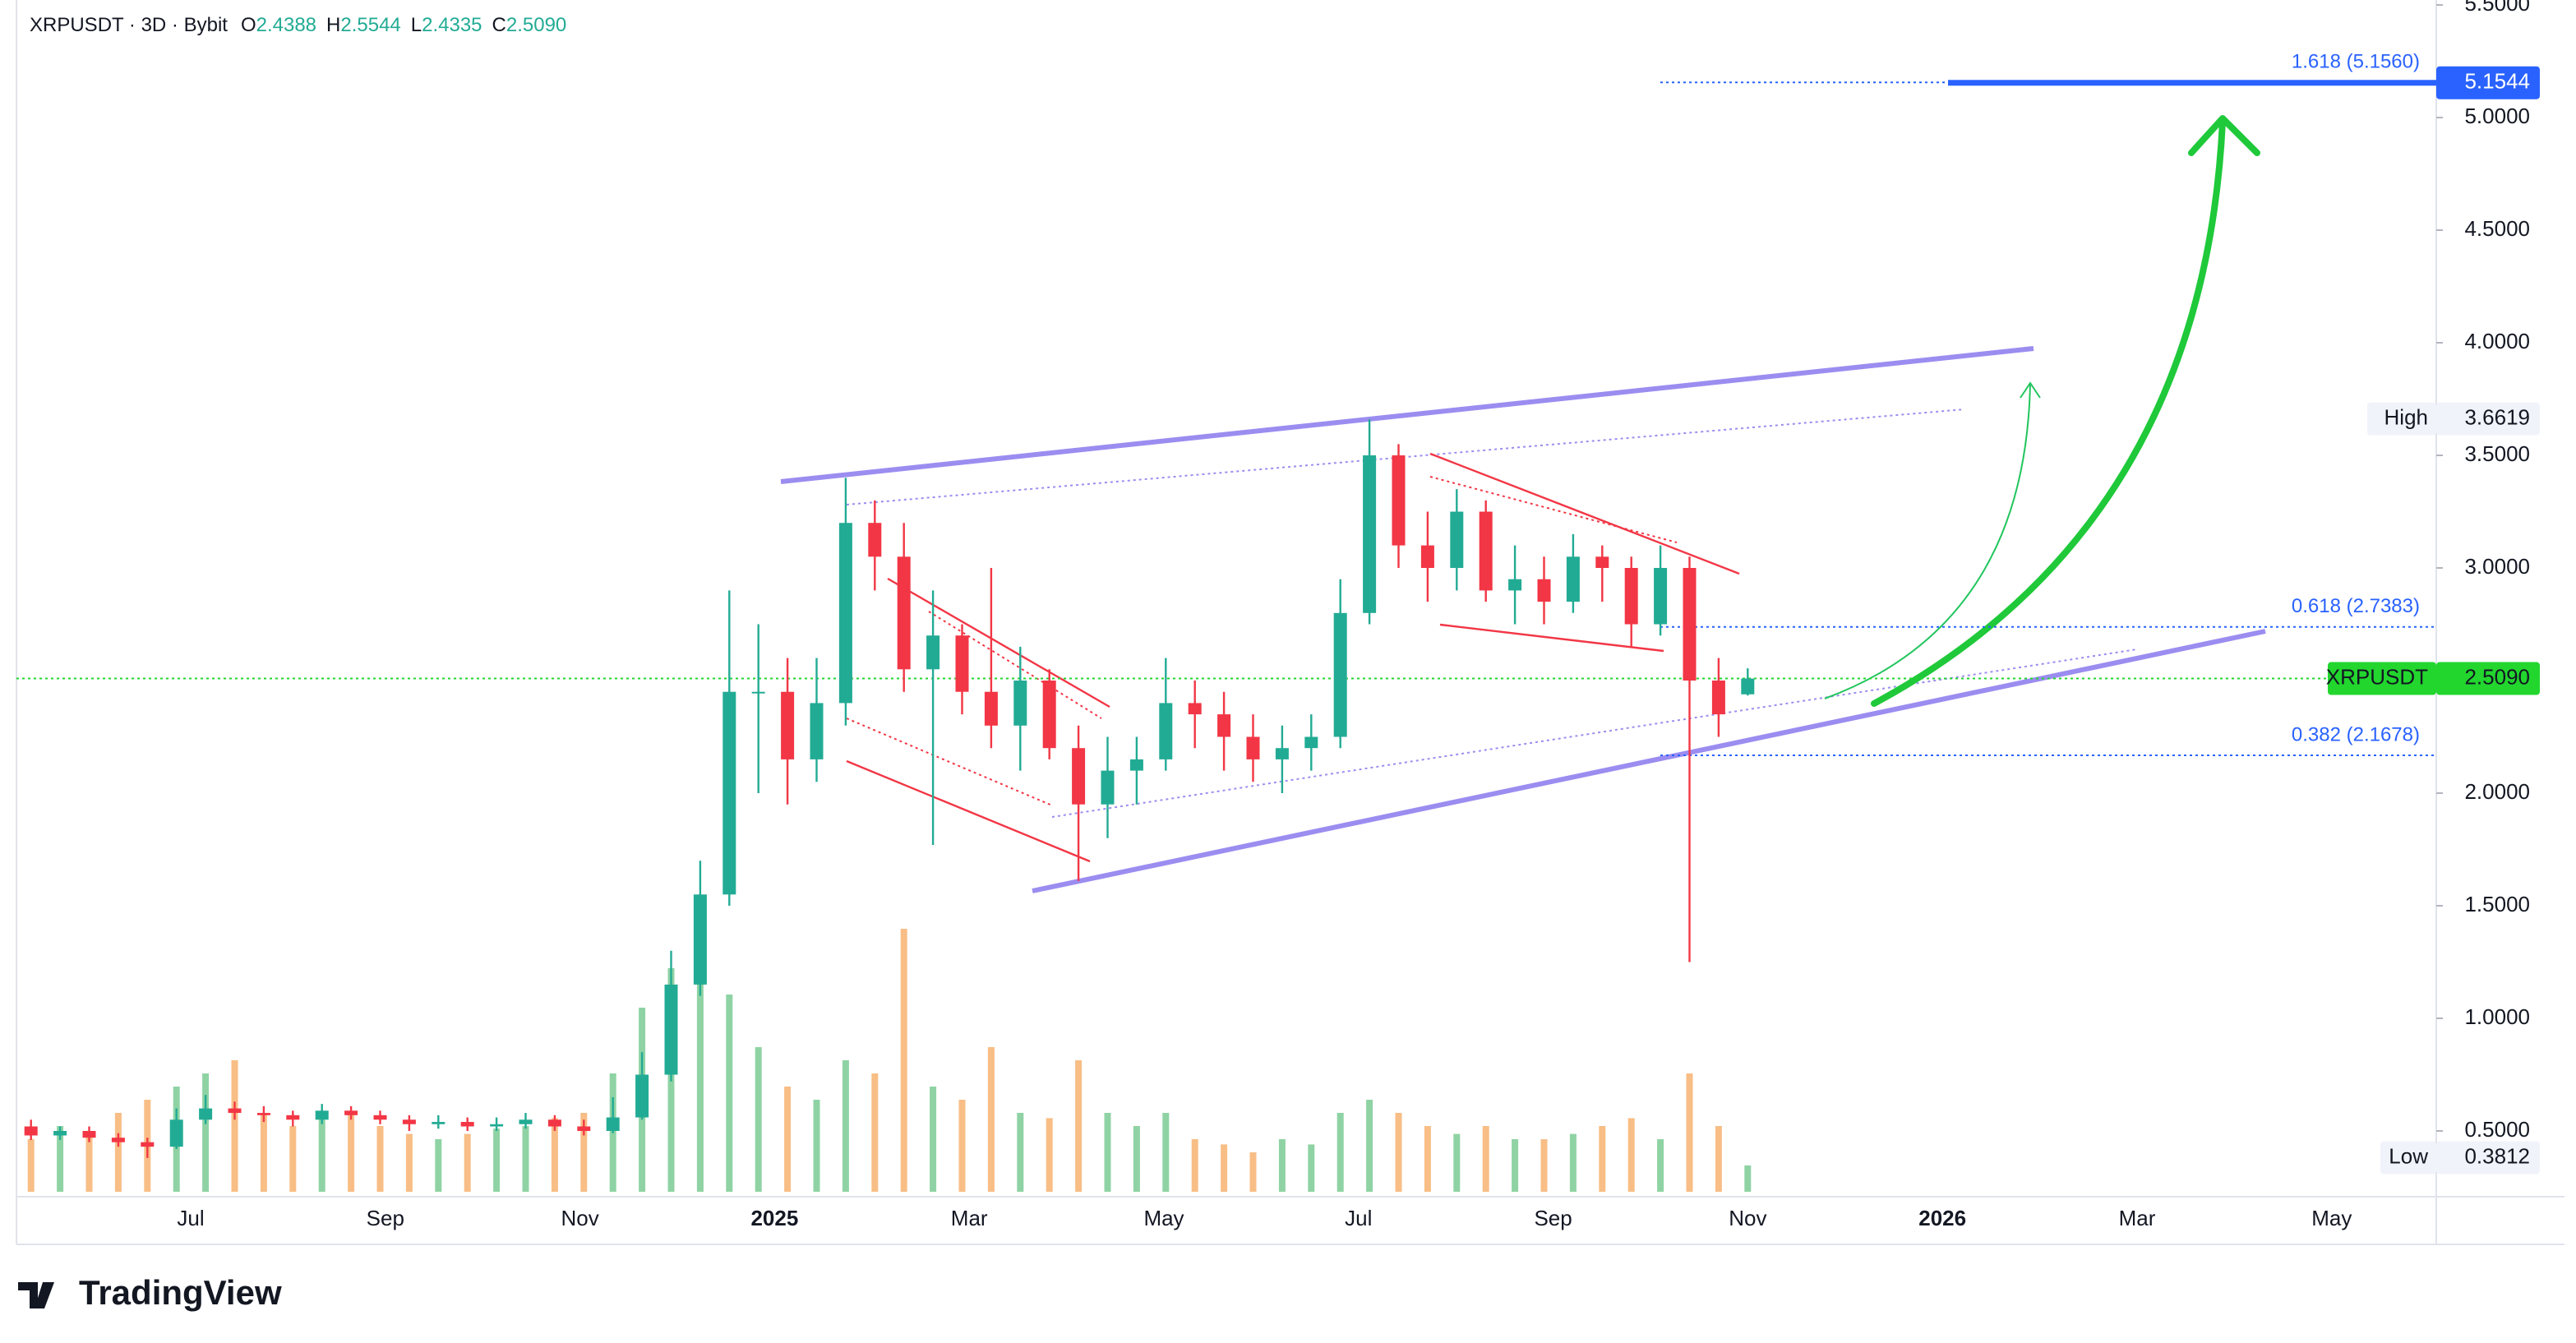  I want to click on trendline-lower-inner, so click(1595, 733).